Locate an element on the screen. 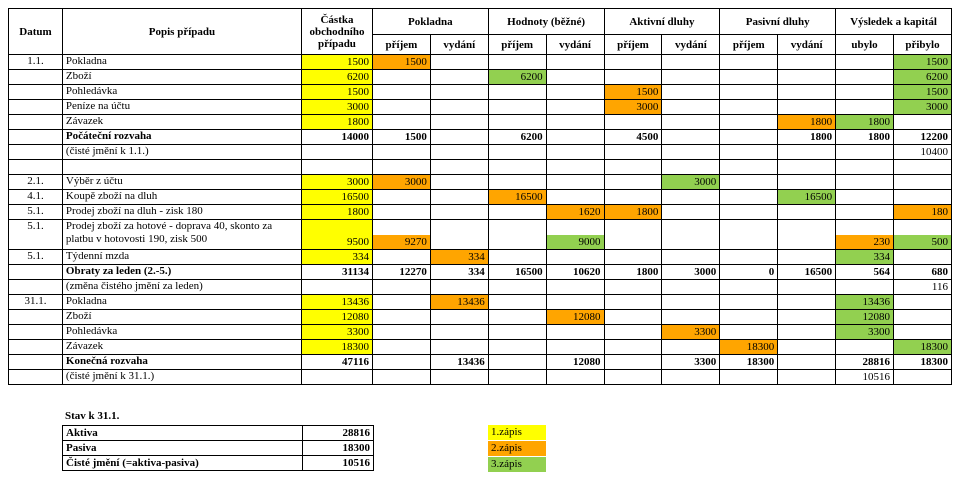  cell-value: 3300 is located at coordinates (691, 362).